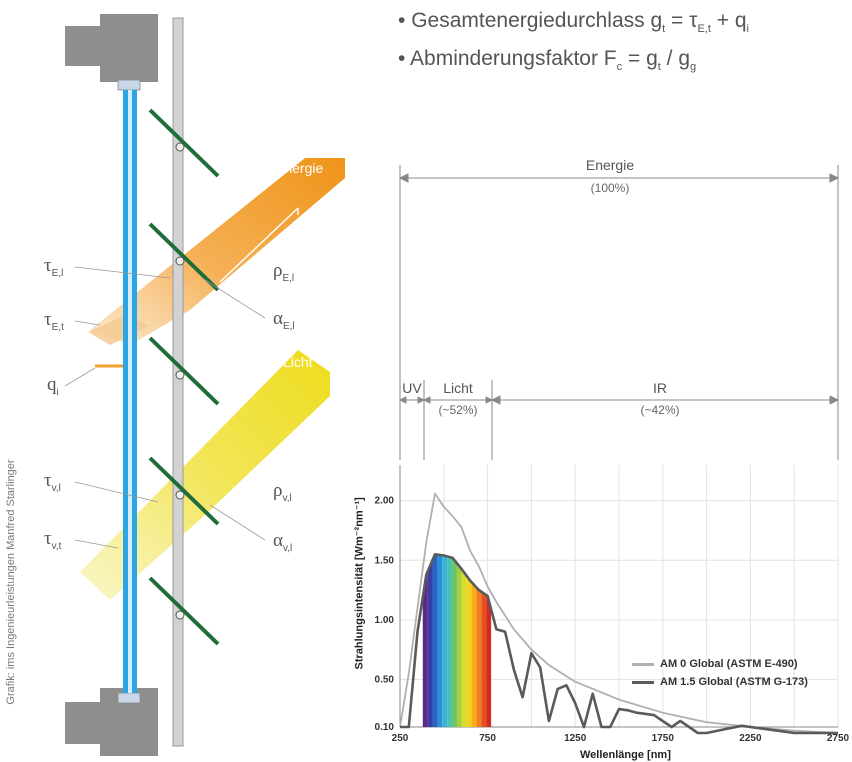 This screenshot has width=852, height=762. I want to click on series-line-am15, so click(619, 644).